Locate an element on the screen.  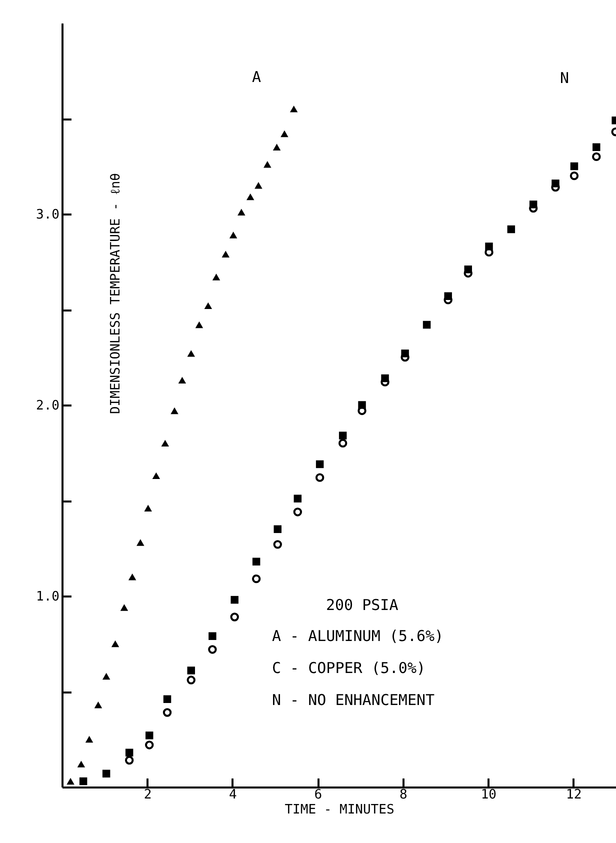
x-tick-label: 6 is located at coordinates (318, 795).